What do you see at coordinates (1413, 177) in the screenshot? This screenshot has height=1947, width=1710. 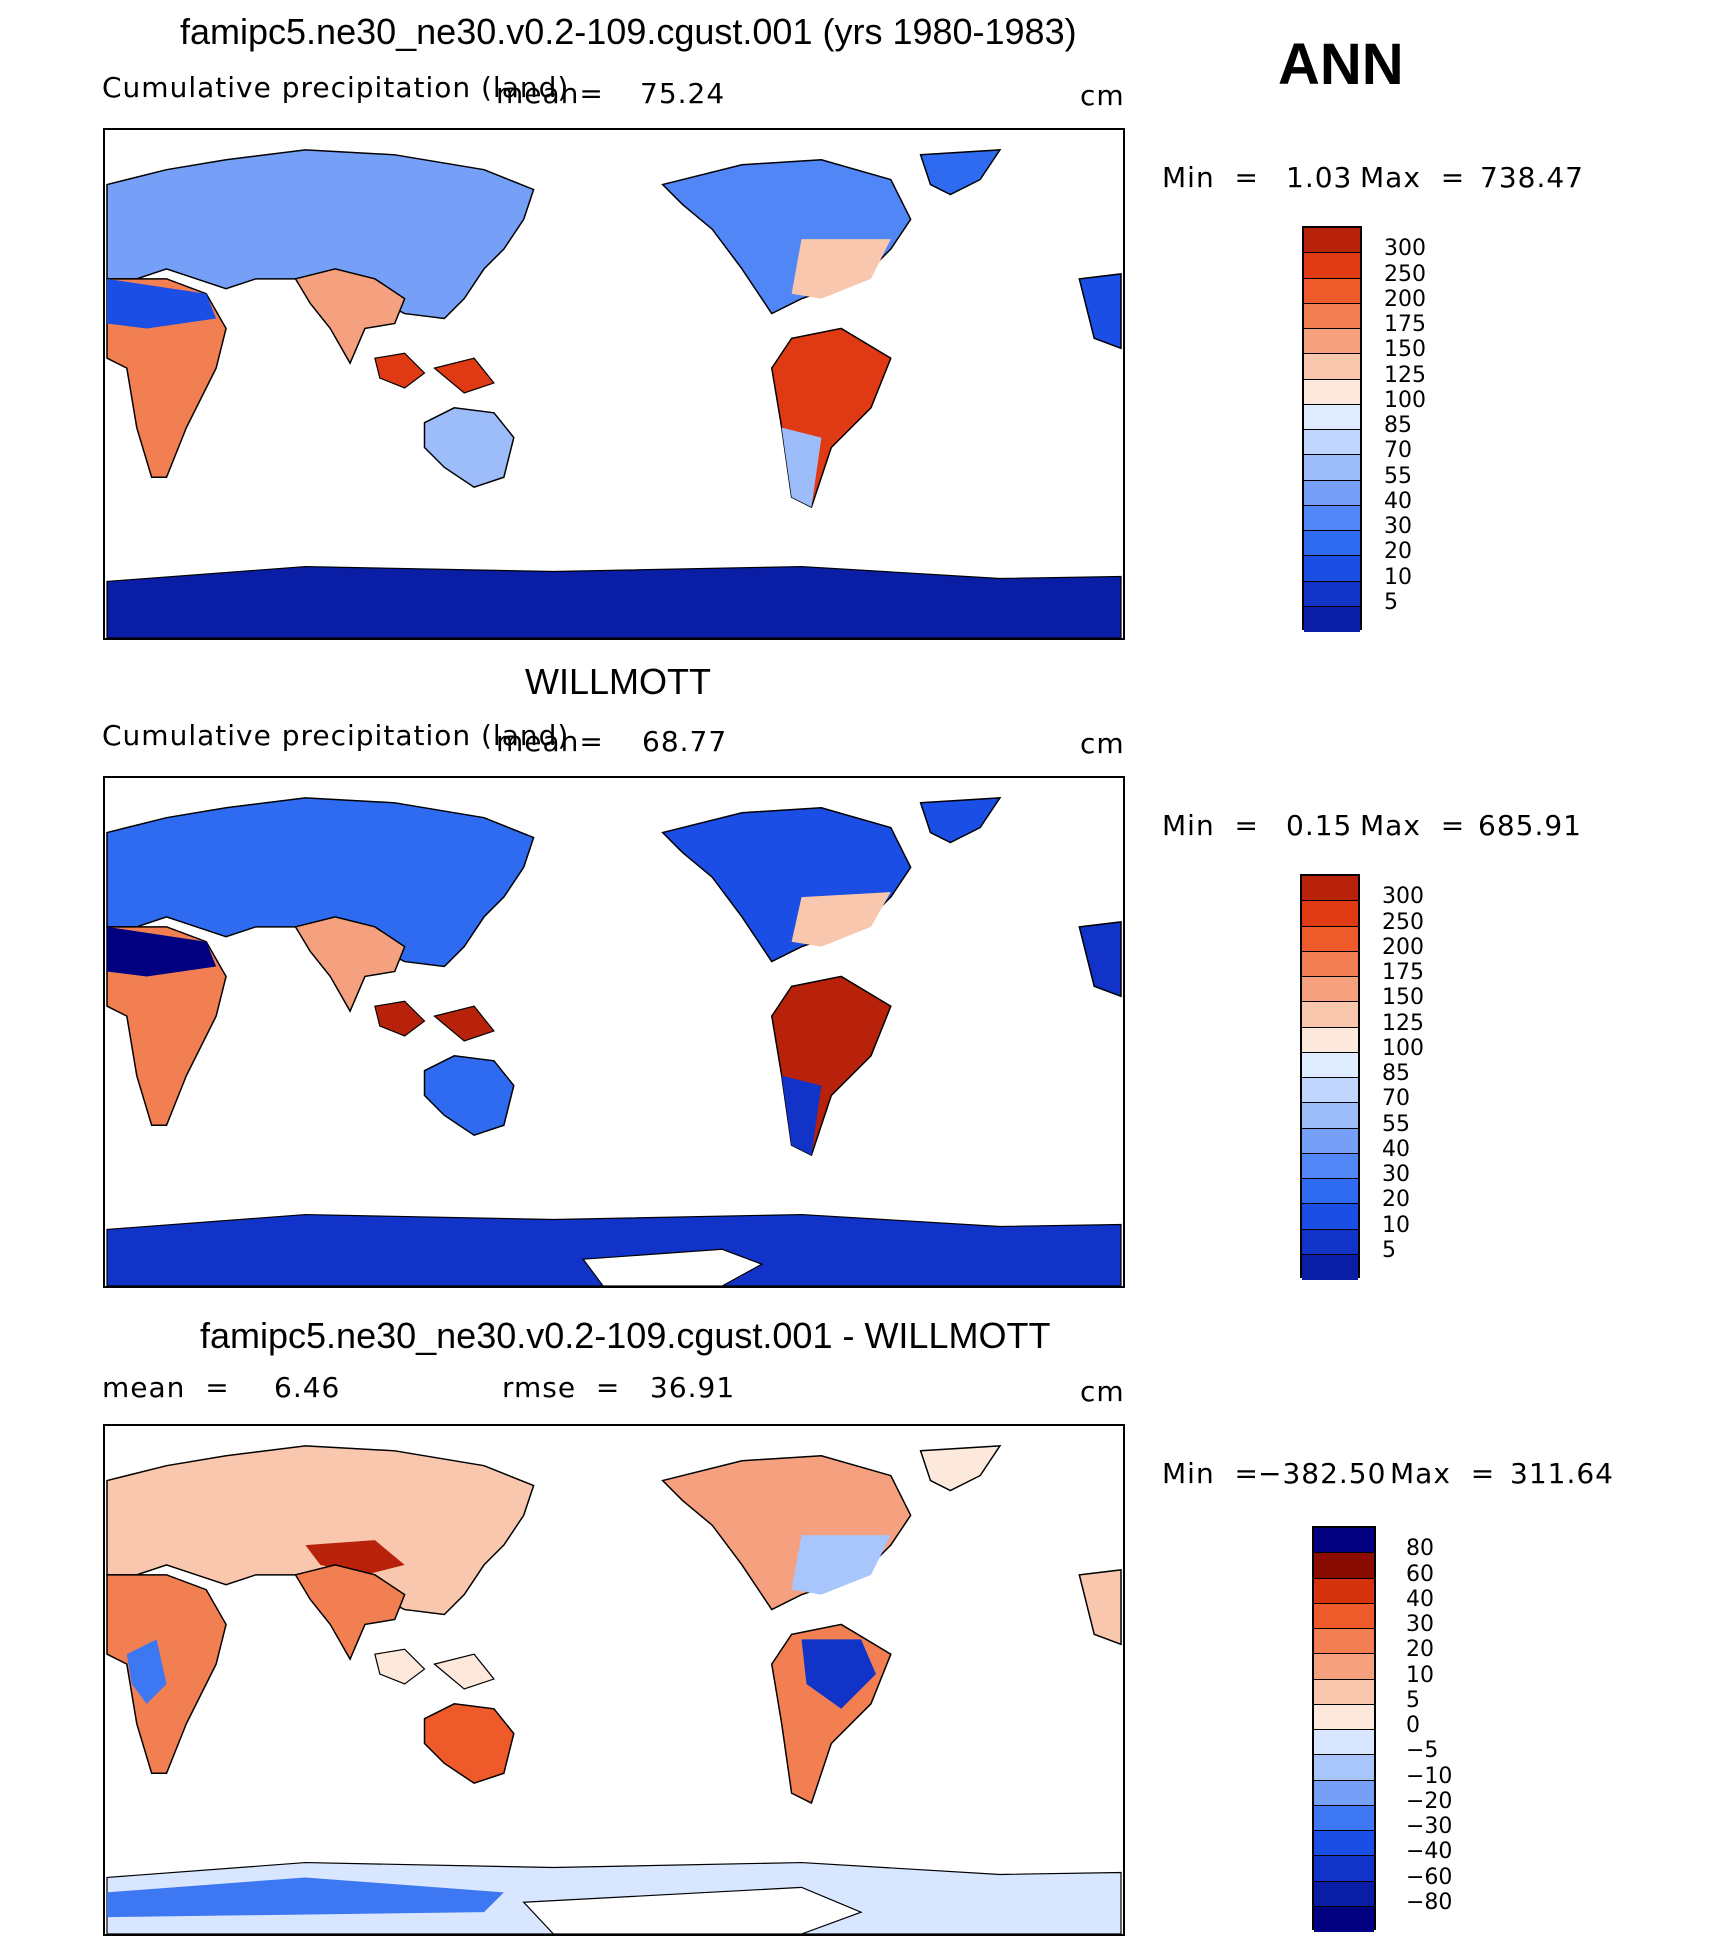 I see `panel1-max-label: Max =` at bounding box center [1413, 177].